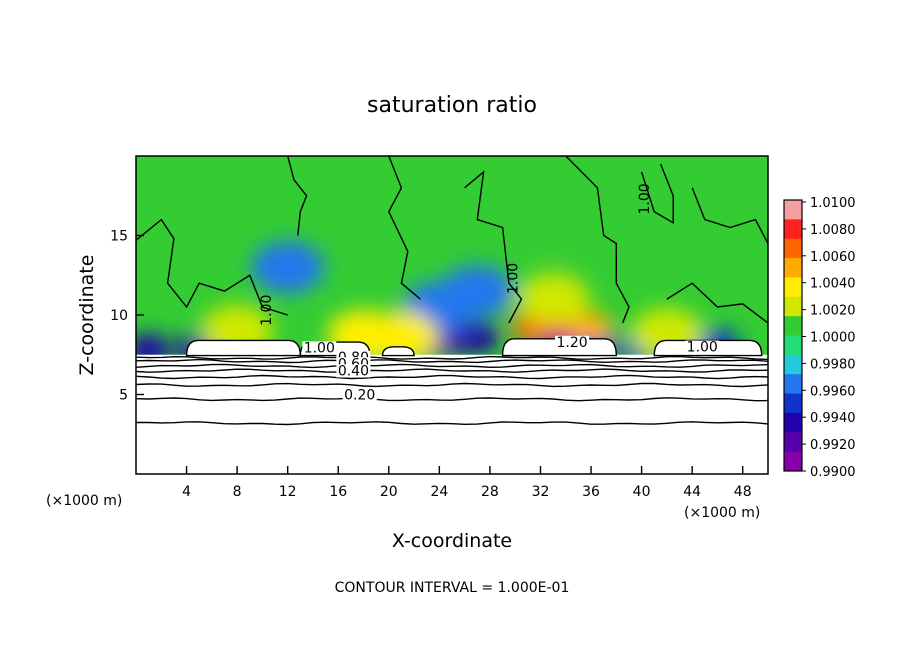 The width and height of the screenshot is (904, 654). What do you see at coordinates (186, 492) in the screenshot?
I see `x-tick-label: 4` at bounding box center [186, 492].